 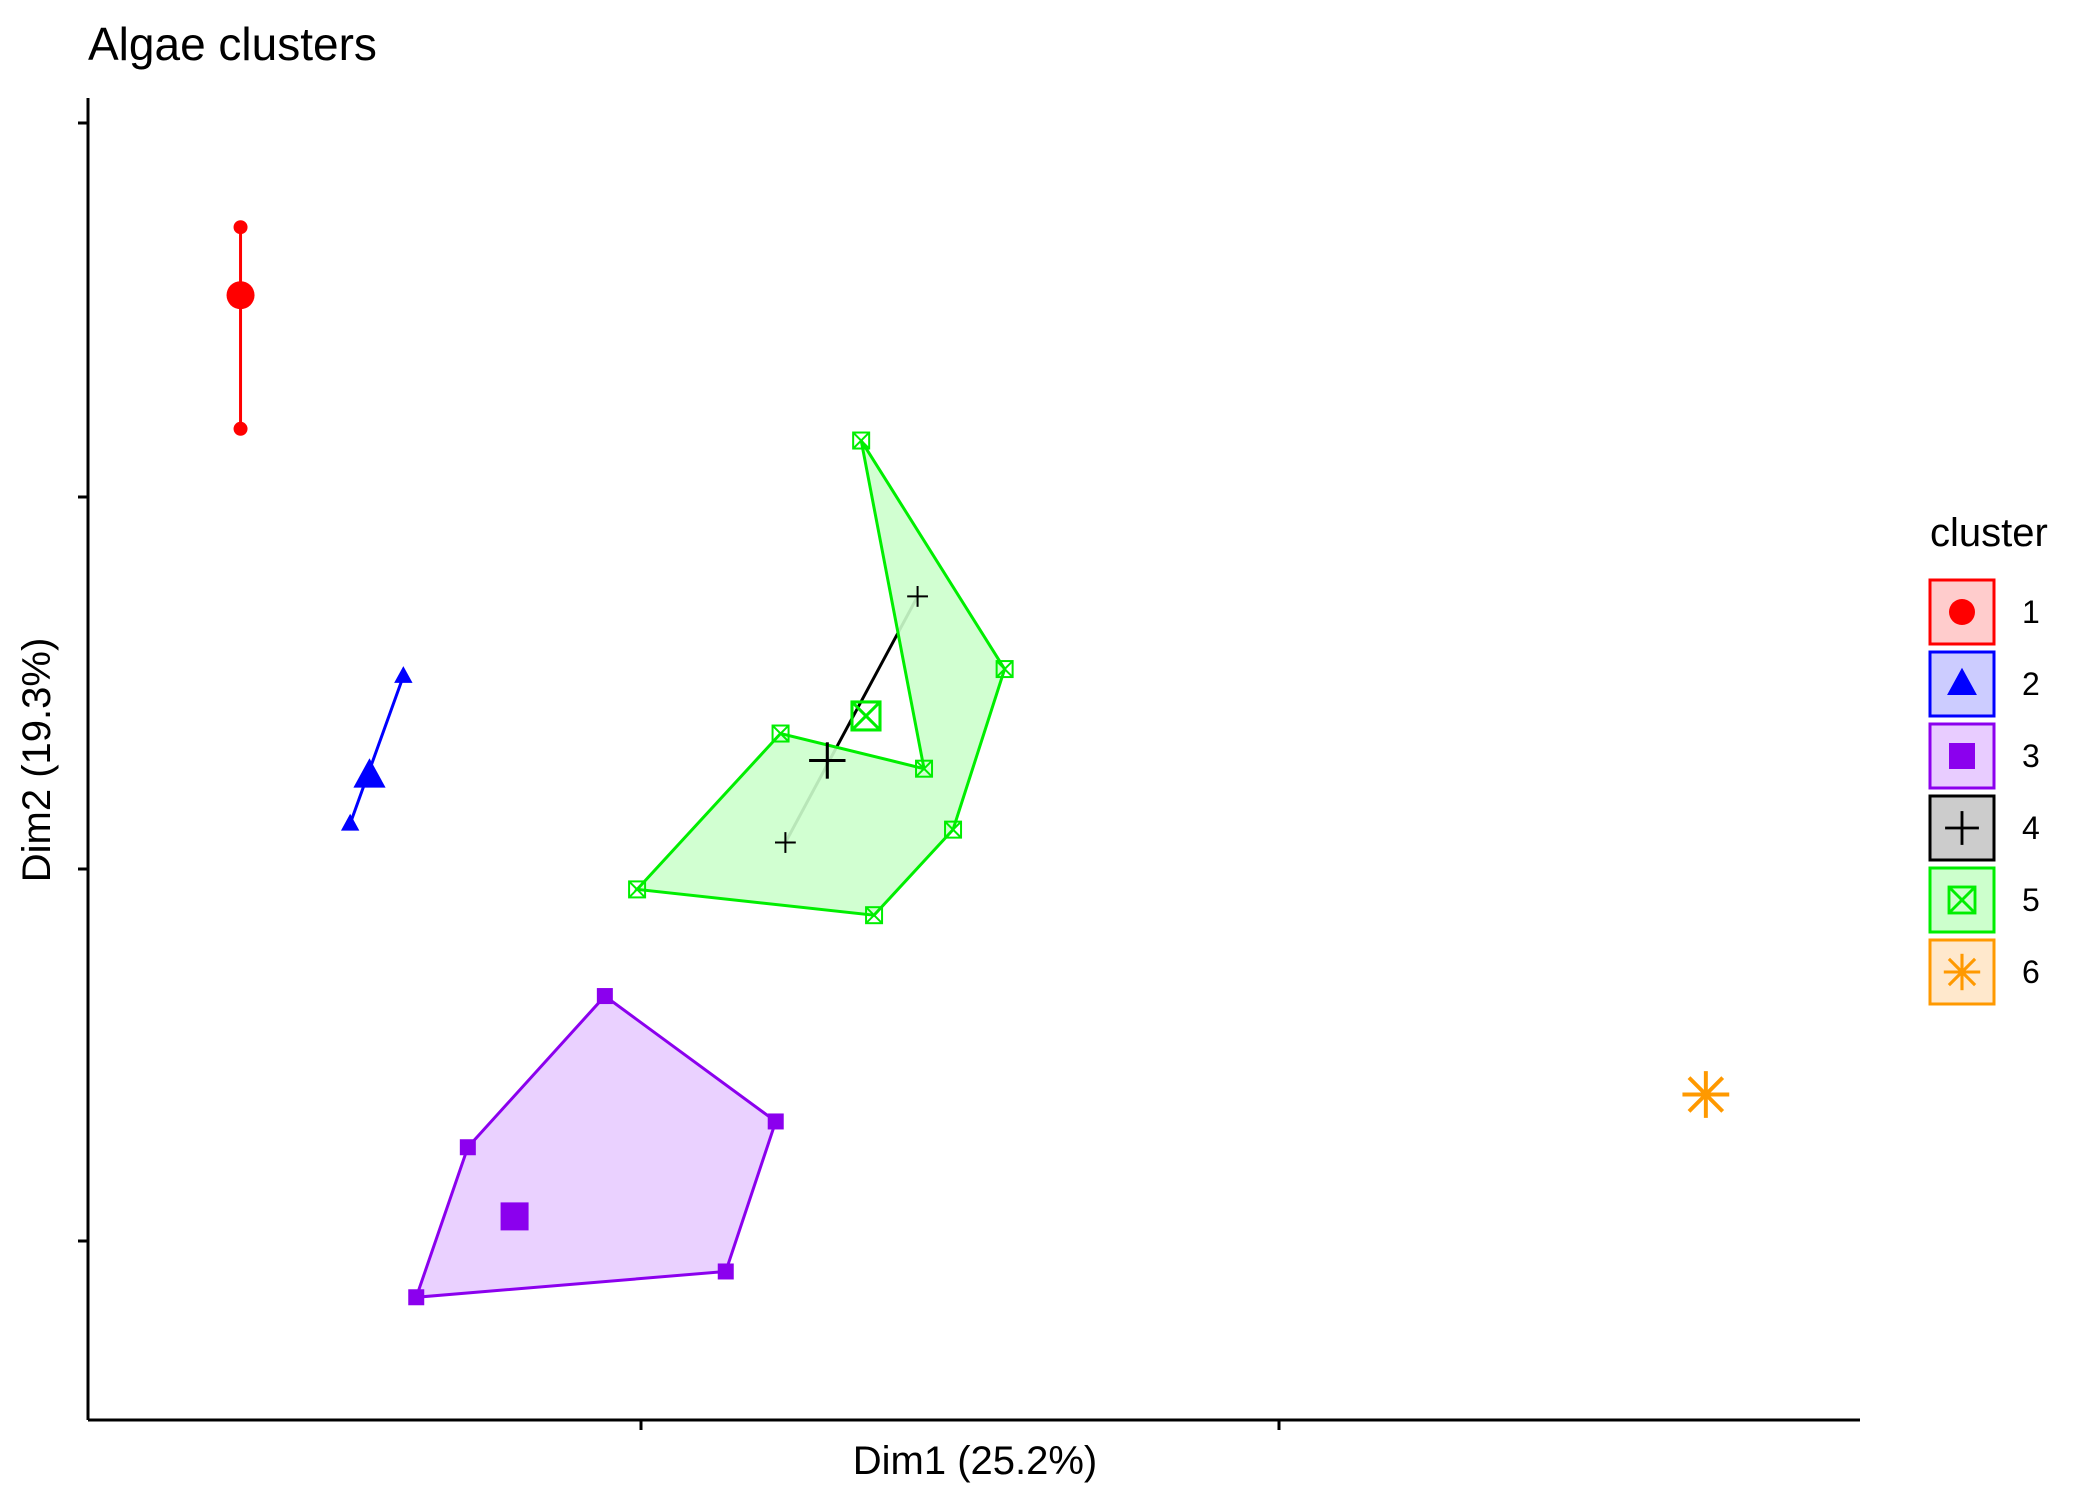 What do you see at coordinates (240, 295) in the screenshot?
I see `cluster-1-centroid` at bounding box center [240, 295].